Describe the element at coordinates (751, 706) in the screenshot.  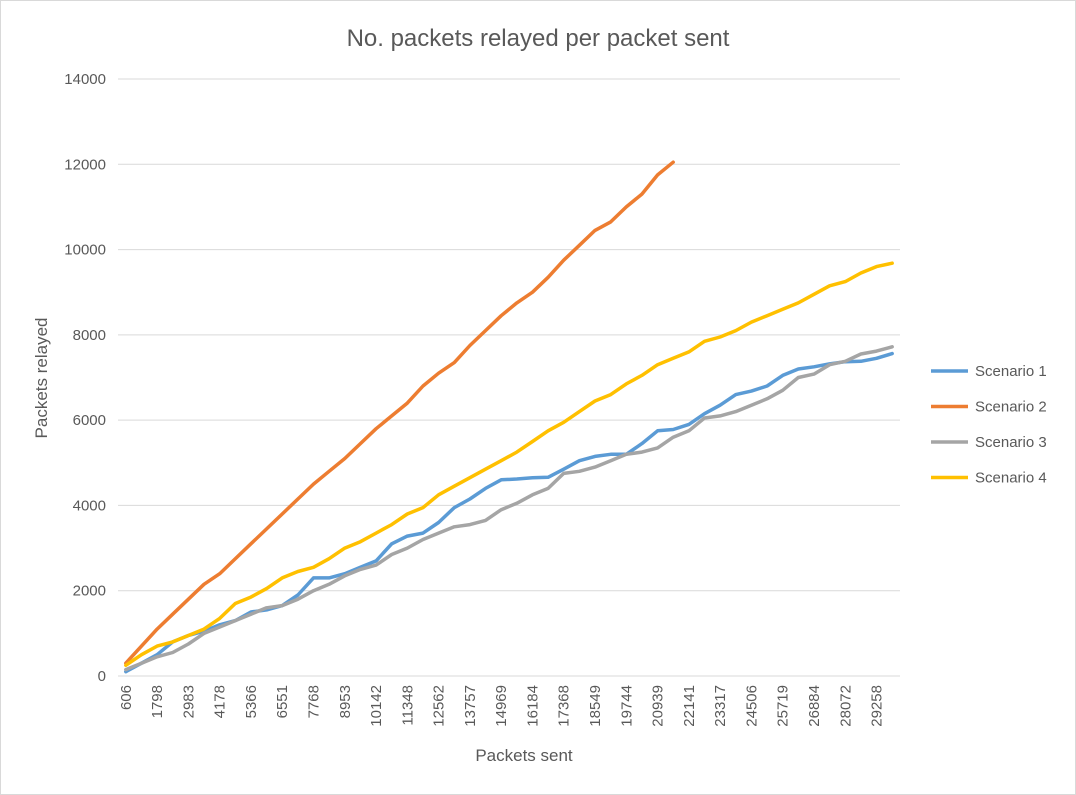
I see `x-tick-label: 24506` at that location.